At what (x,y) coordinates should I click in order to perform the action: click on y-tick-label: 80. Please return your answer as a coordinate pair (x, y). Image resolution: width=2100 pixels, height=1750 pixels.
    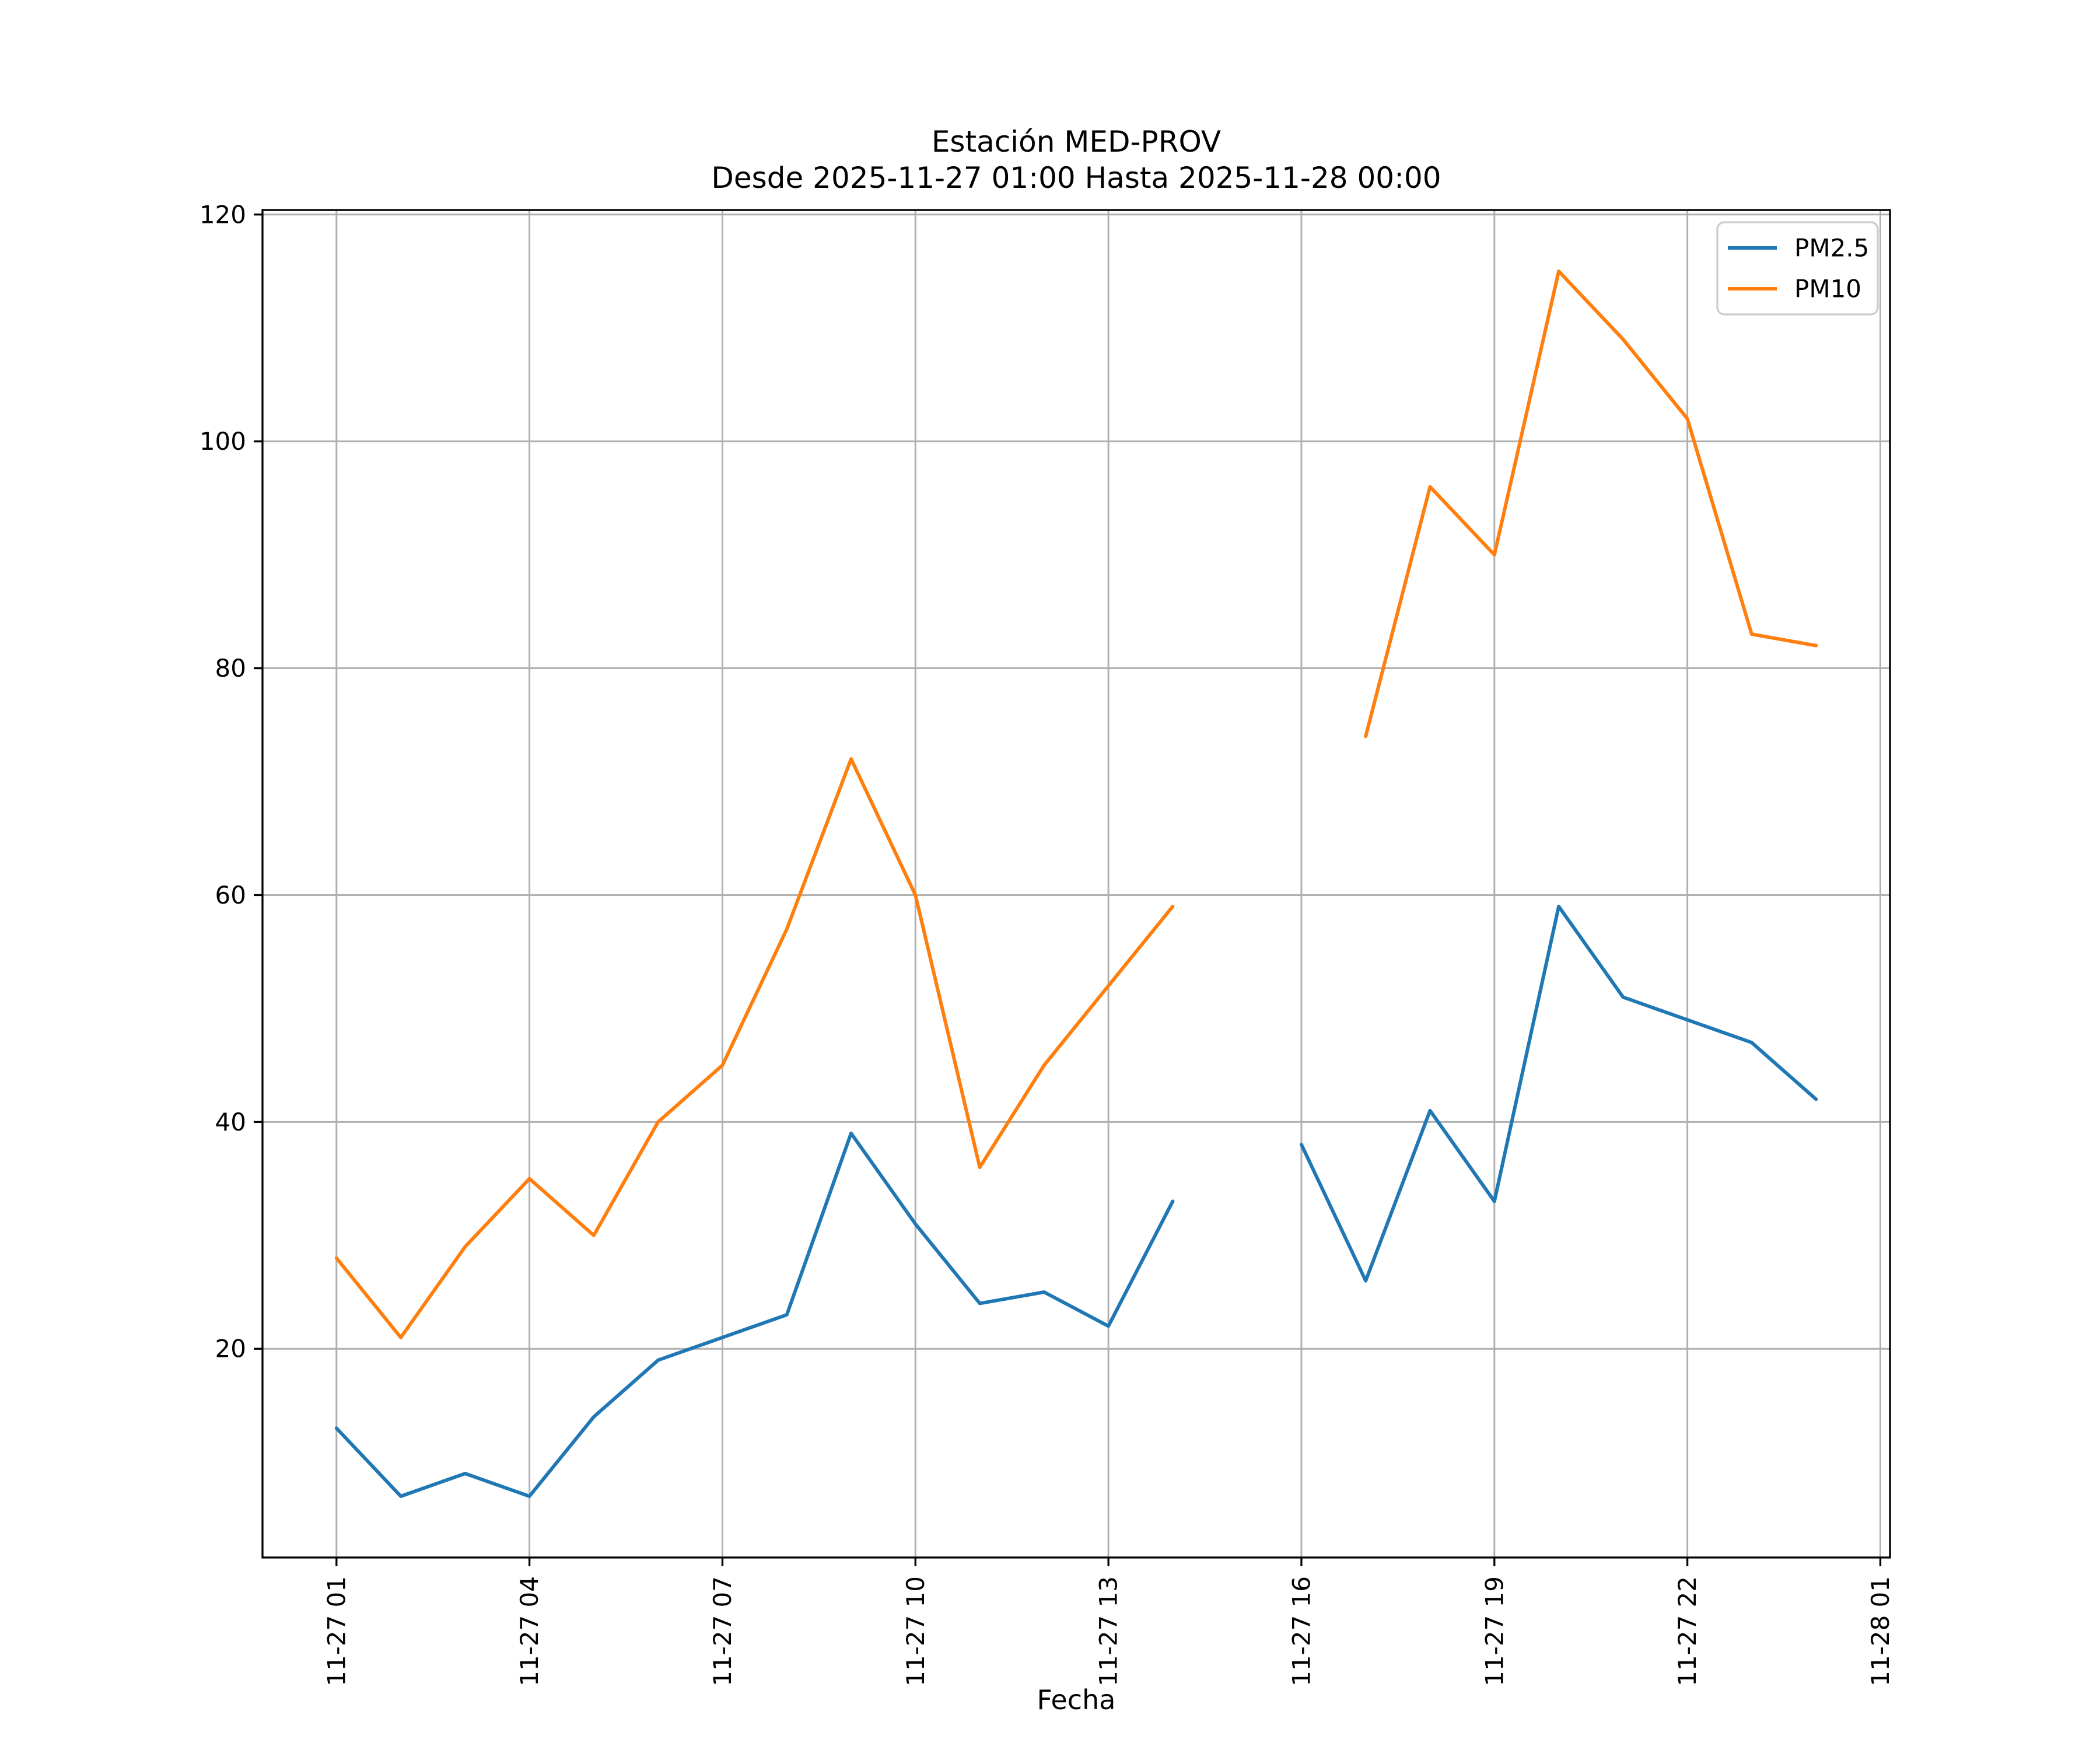
    Looking at the image, I should click on (230, 668).